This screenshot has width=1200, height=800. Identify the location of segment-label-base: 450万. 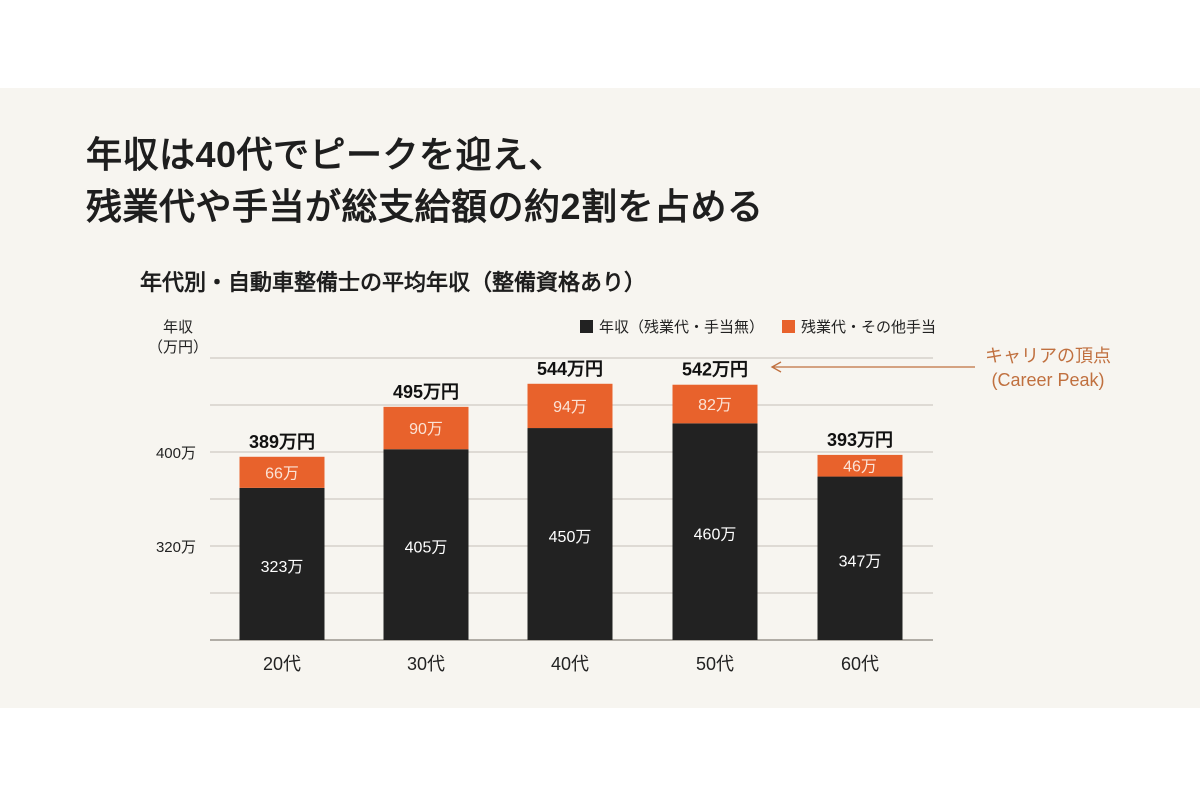
(570, 537).